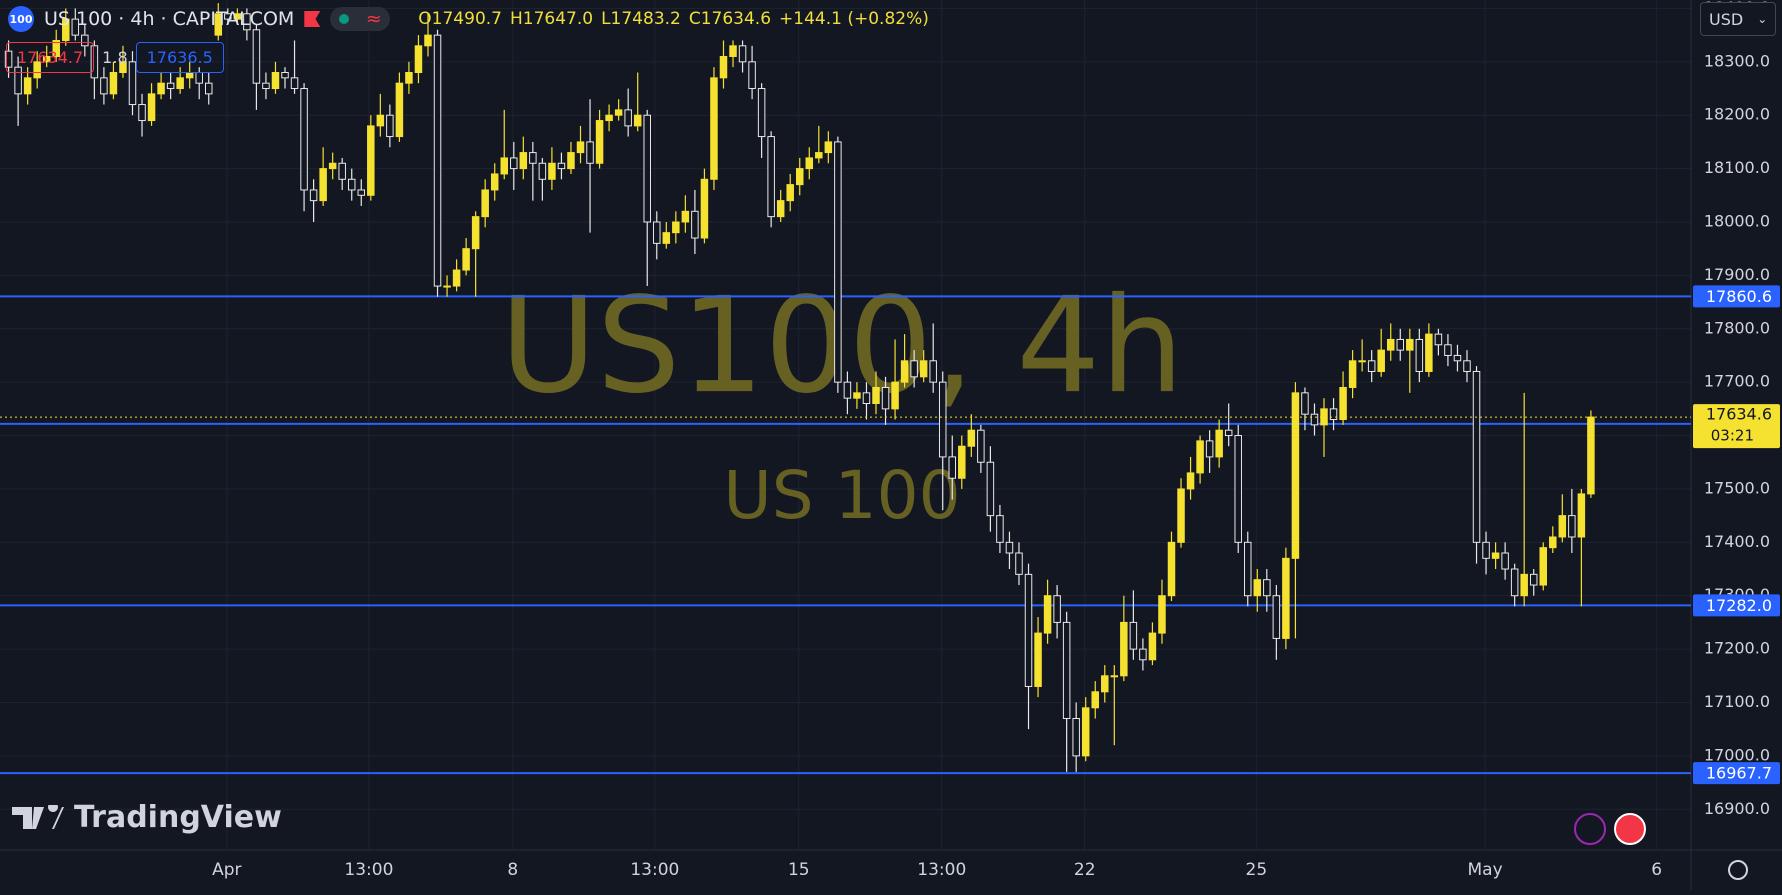  I want to click on y-tick-label: 17800.0, so click(1737, 327).